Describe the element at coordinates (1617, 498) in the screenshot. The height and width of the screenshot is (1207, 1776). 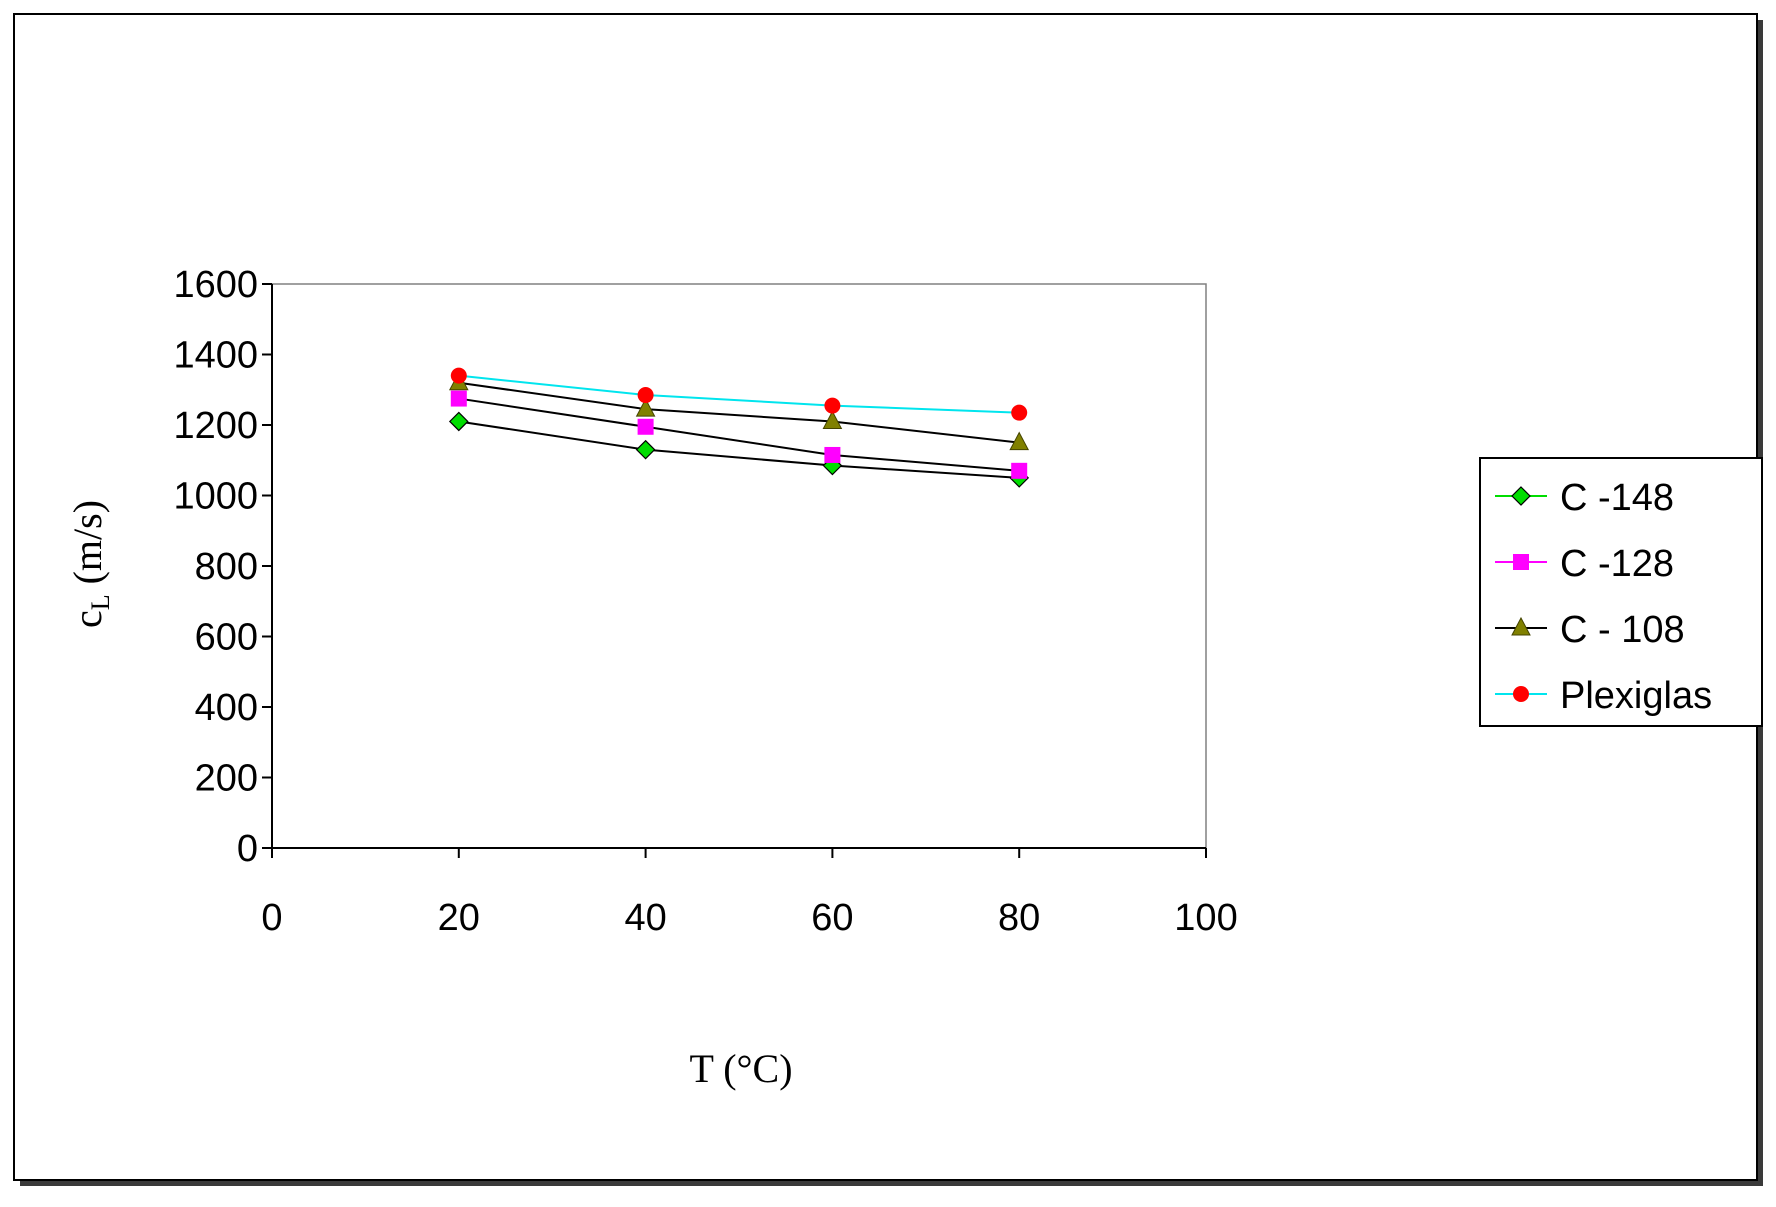
I see `legend-label: C -148` at that location.